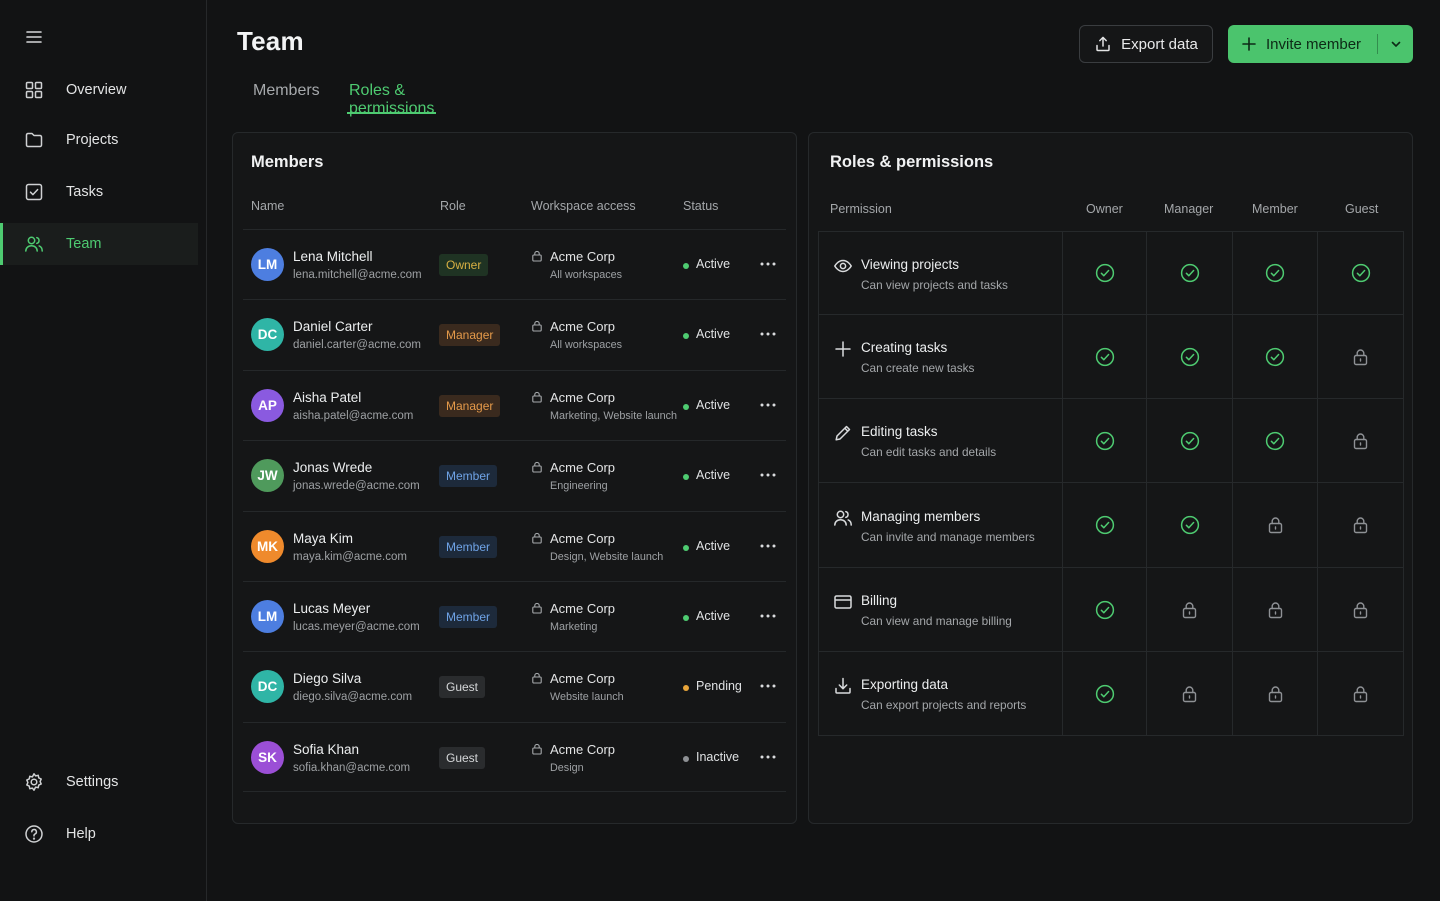 The height and width of the screenshot is (901, 1440). I want to click on member-email: lena.mitchell@acme.com, so click(357, 275).